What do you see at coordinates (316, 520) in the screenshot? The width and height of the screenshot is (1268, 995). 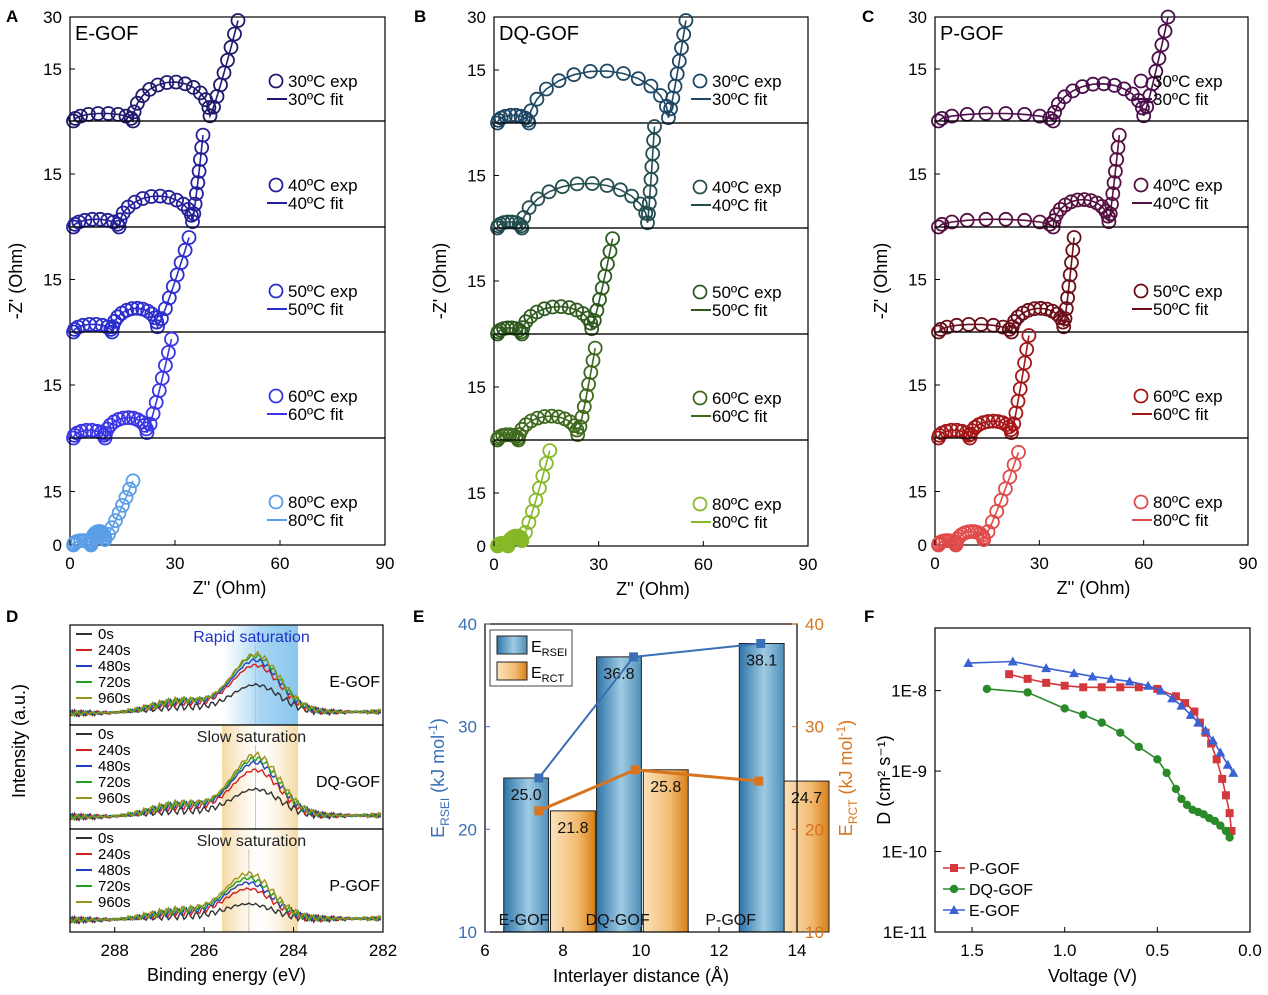 I see `legend-label-fit: 80ºC fit` at bounding box center [316, 520].